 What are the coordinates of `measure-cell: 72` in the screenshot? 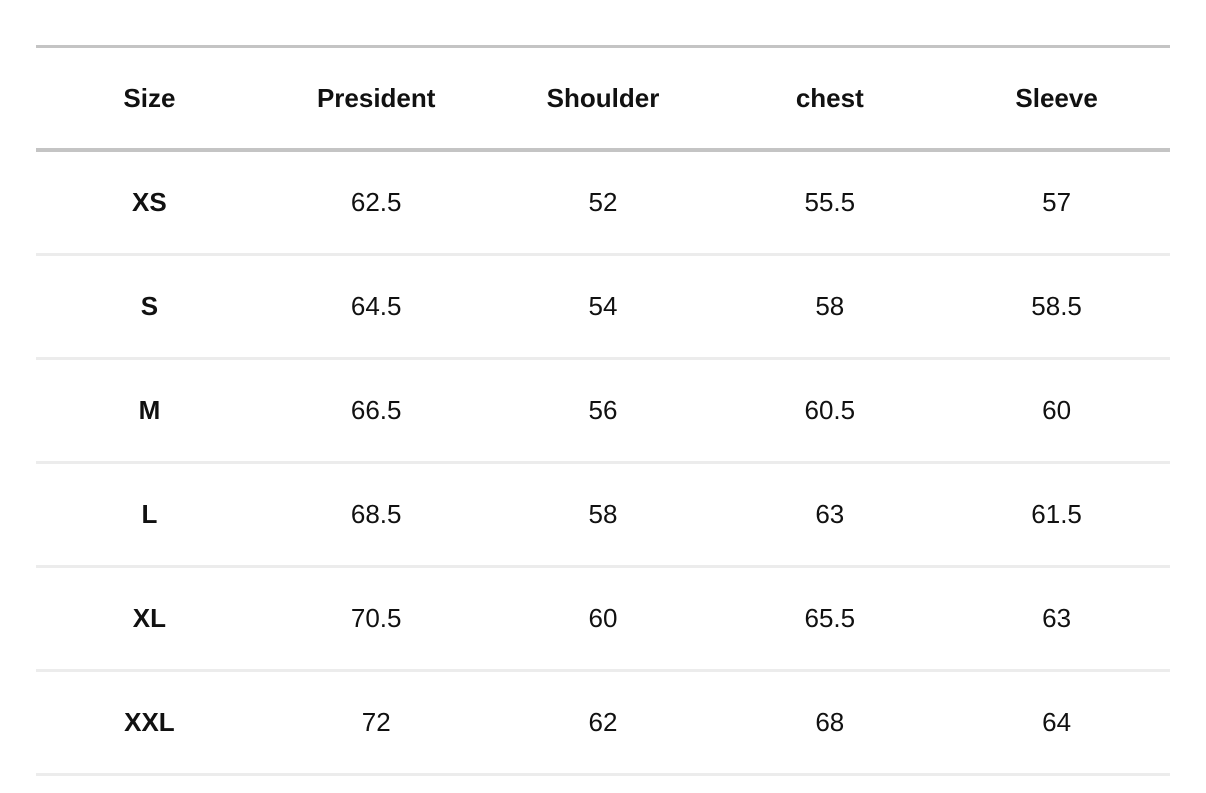 It's located at (376, 722).